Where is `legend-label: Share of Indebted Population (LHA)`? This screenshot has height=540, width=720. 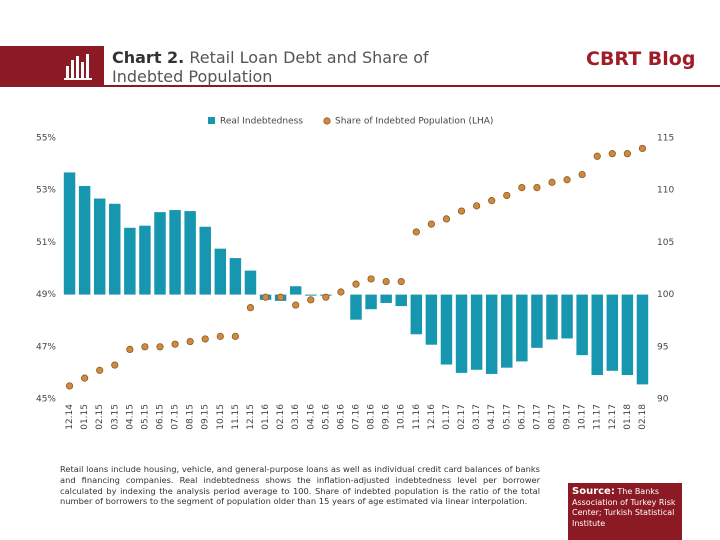
legend-label: Share of Indebted Population (LHA) is located at coordinates (414, 122).